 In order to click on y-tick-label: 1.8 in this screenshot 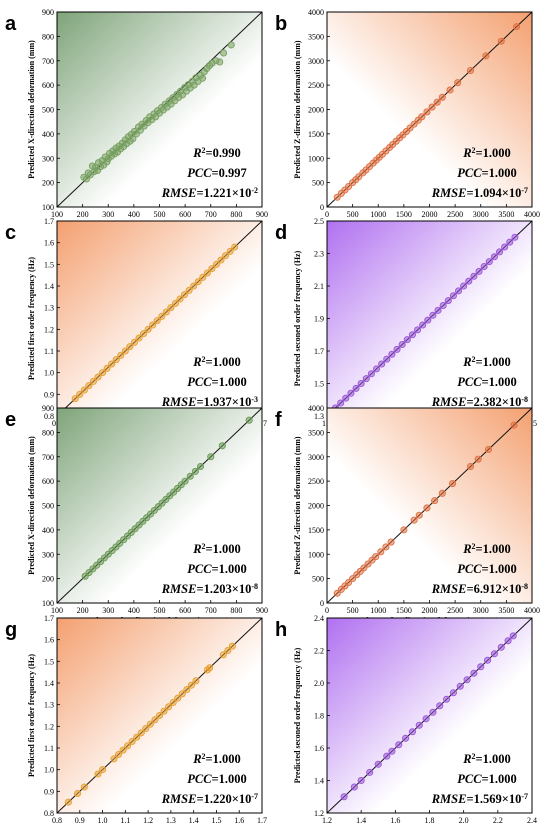, I will do `click(319, 716)`.